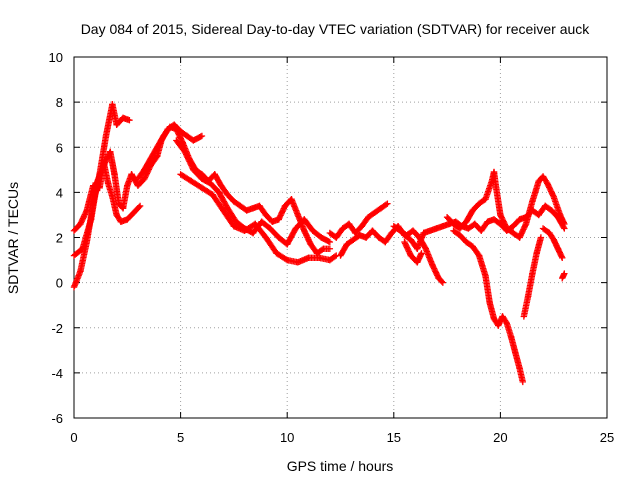  What do you see at coordinates (59, 102) in the screenshot?
I see `y-tick-label: 8` at bounding box center [59, 102].